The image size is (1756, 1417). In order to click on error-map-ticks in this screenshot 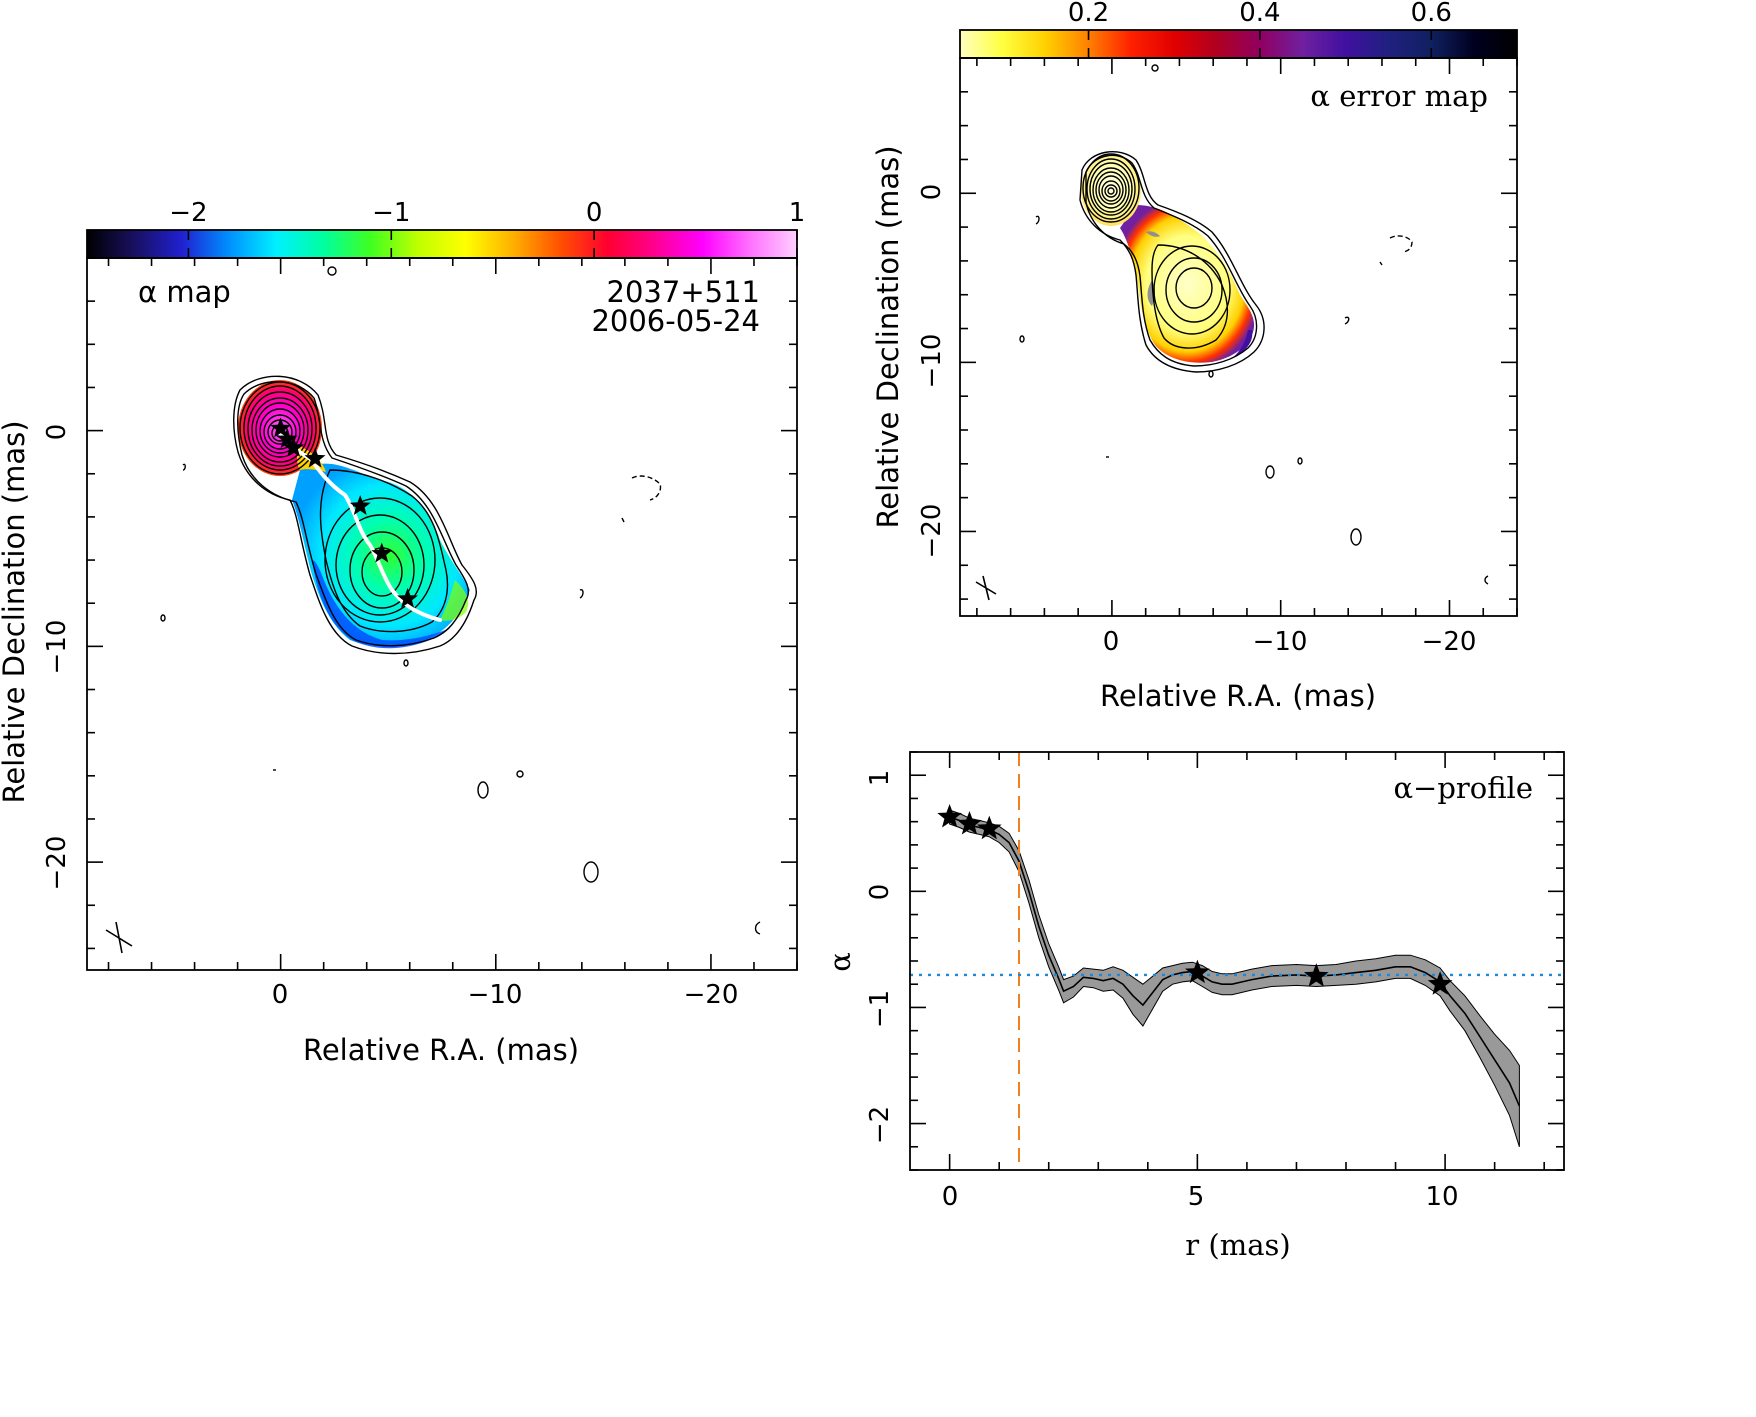, I will do `click(1239, 336)`.